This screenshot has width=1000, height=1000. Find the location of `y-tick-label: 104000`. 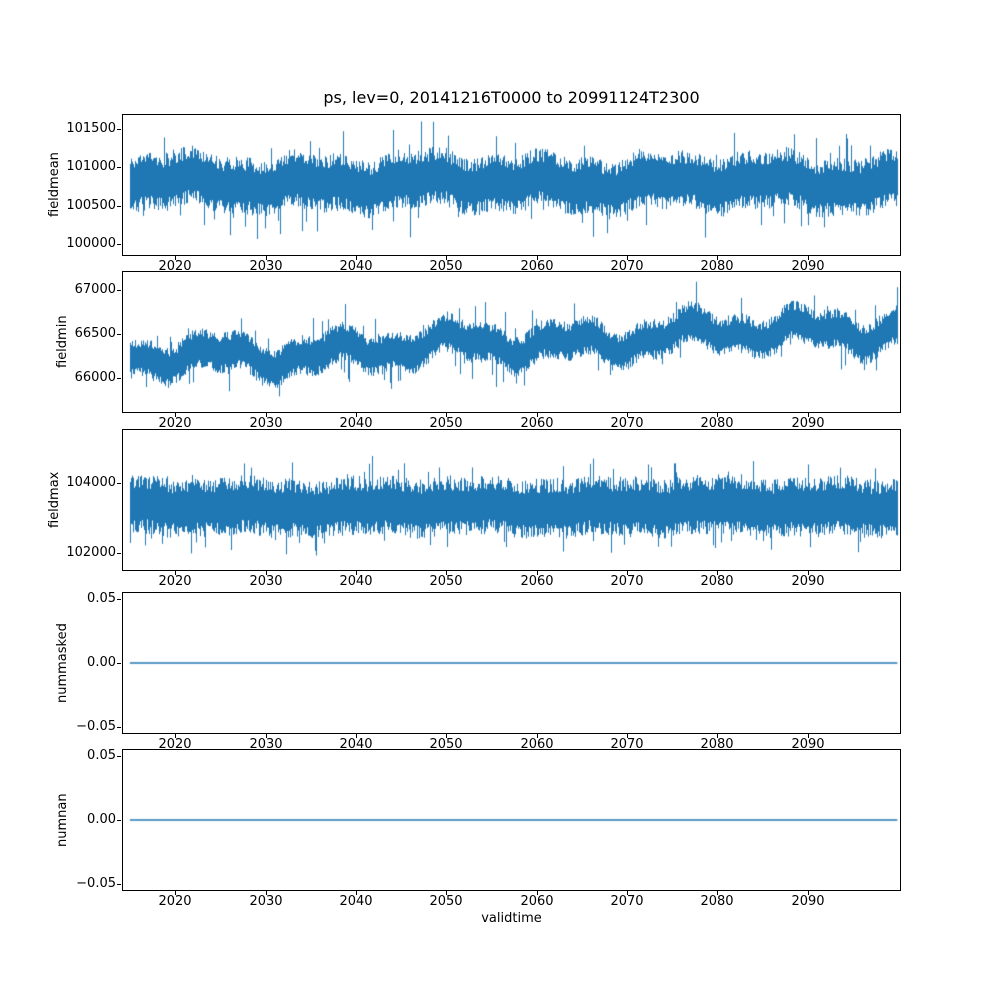

y-tick-label: 104000 is located at coordinates (91, 482).